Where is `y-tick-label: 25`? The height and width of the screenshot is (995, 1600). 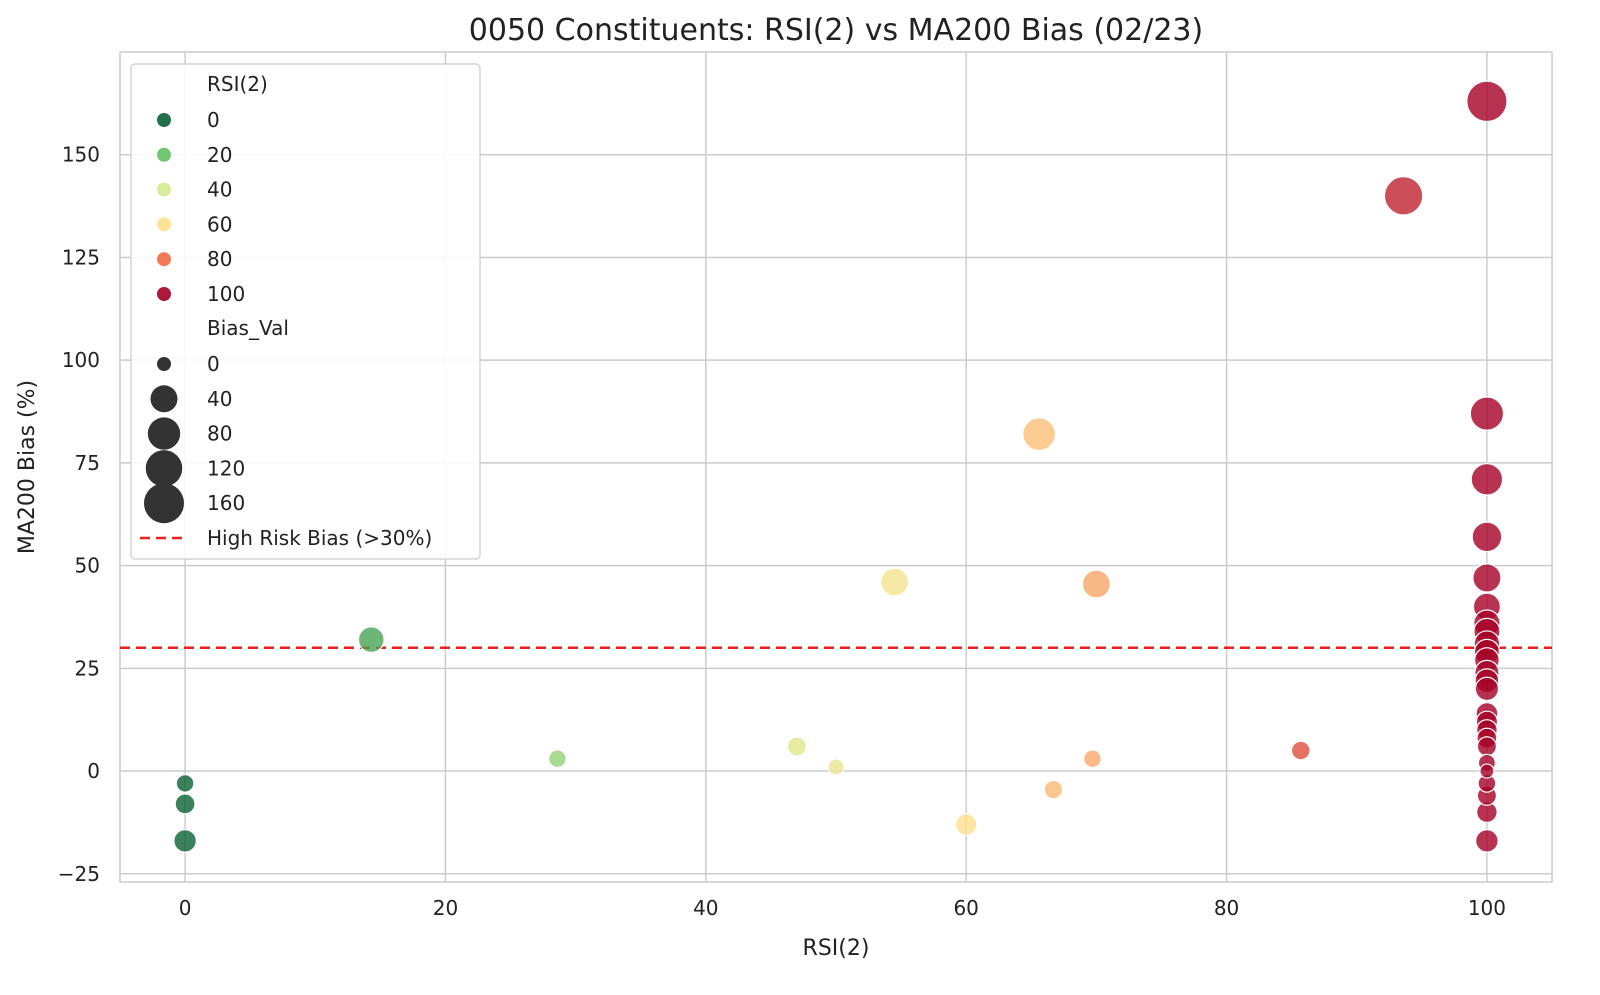
y-tick-label: 25 is located at coordinates (87, 668).